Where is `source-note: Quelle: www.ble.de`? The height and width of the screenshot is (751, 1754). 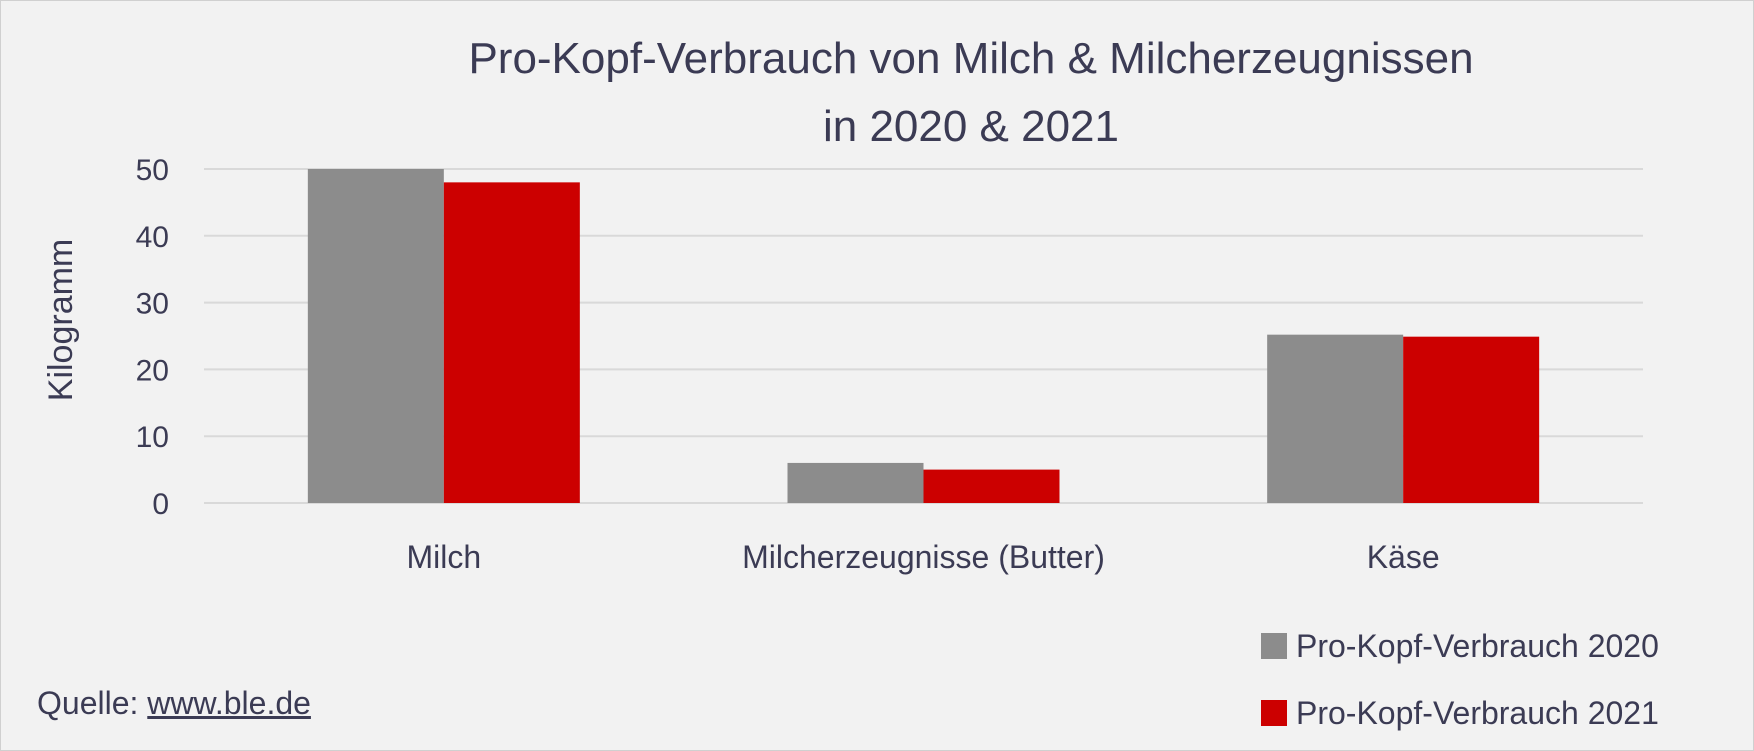
source-note: Quelle: www.ble.de is located at coordinates (174, 703).